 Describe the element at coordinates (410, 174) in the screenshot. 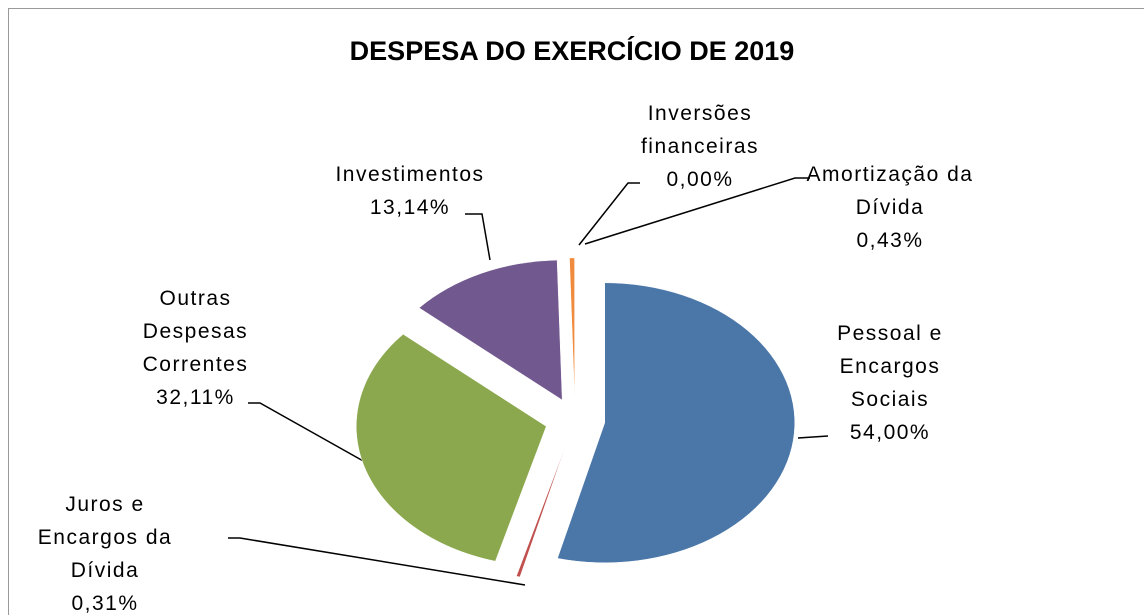

I see `category-label: Investimentos` at that location.